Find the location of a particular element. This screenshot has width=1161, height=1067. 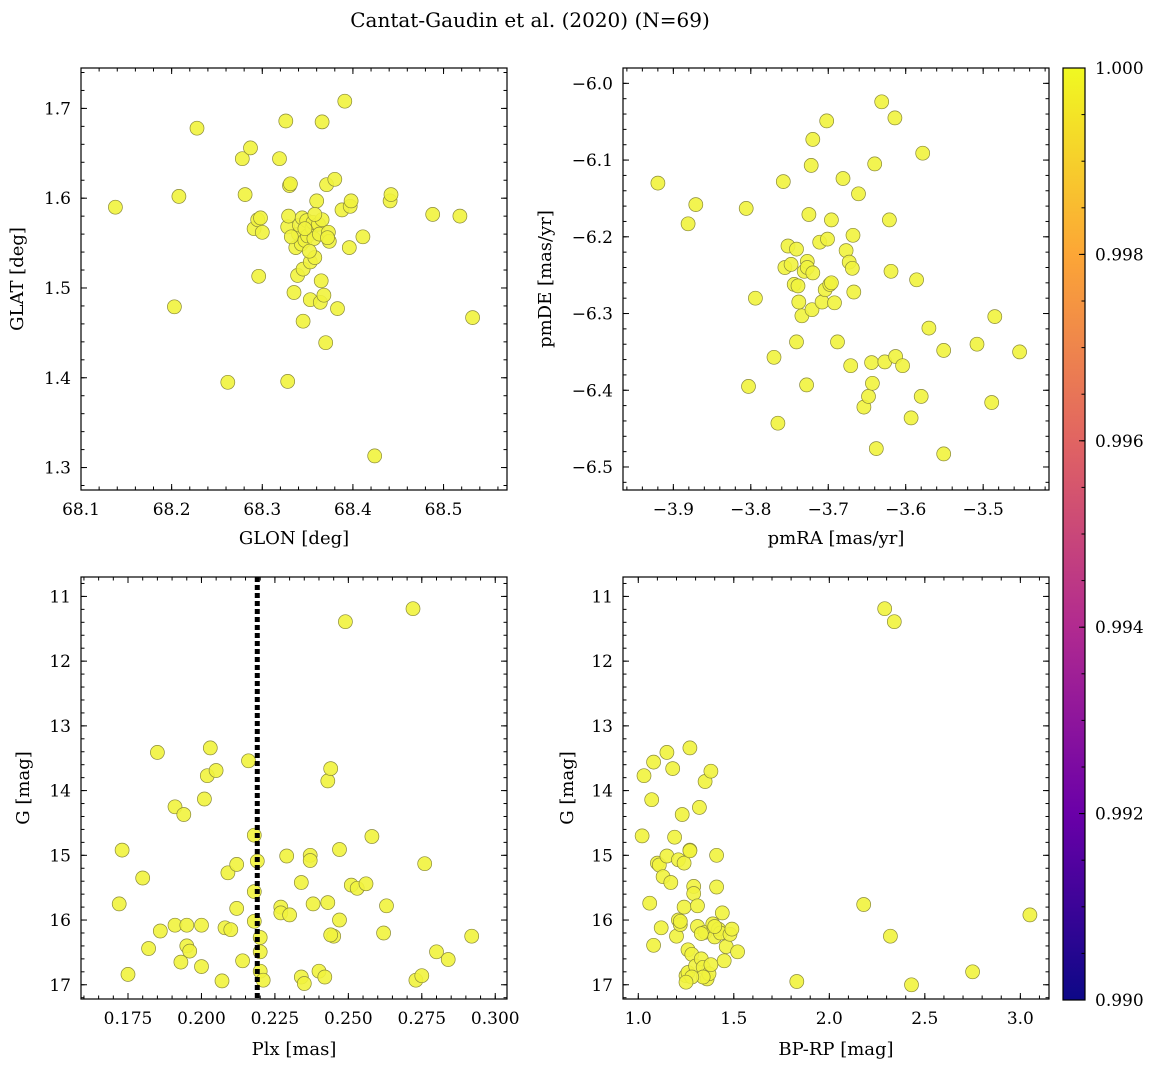

x-tick-label: 68.1 is located at coordinates (81, 510).